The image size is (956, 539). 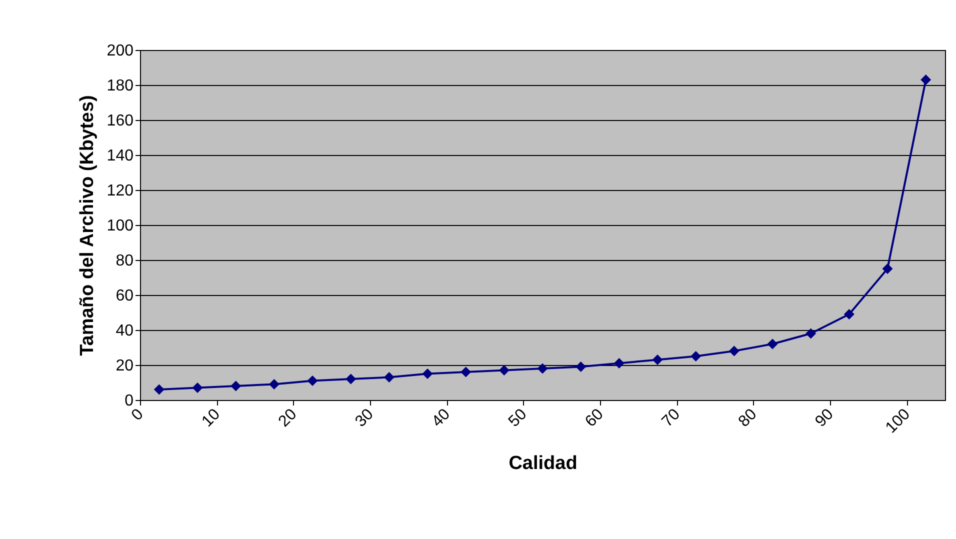 I want to click on x-tick-label: 60, so click(x=594, y=418).